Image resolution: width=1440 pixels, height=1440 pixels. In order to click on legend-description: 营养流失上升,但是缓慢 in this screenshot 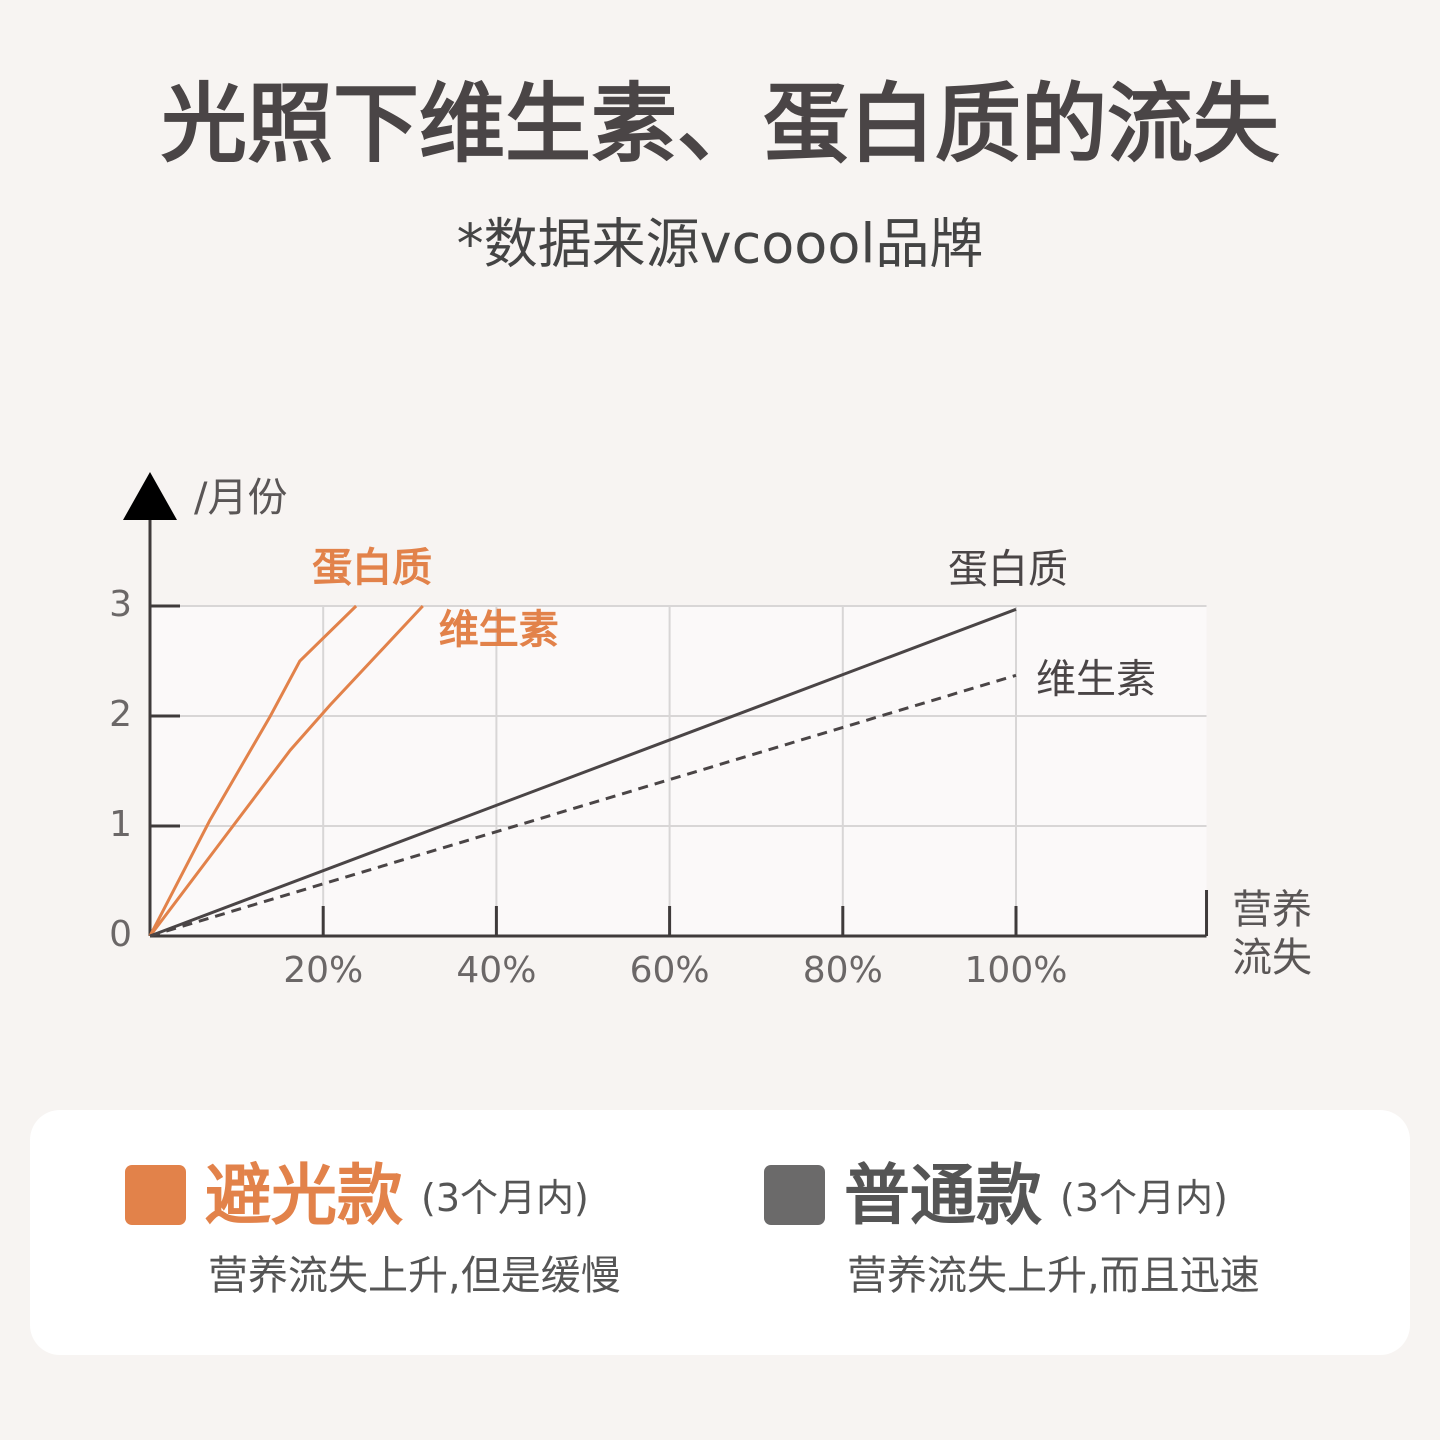, I will do `click(414, 1276)`.